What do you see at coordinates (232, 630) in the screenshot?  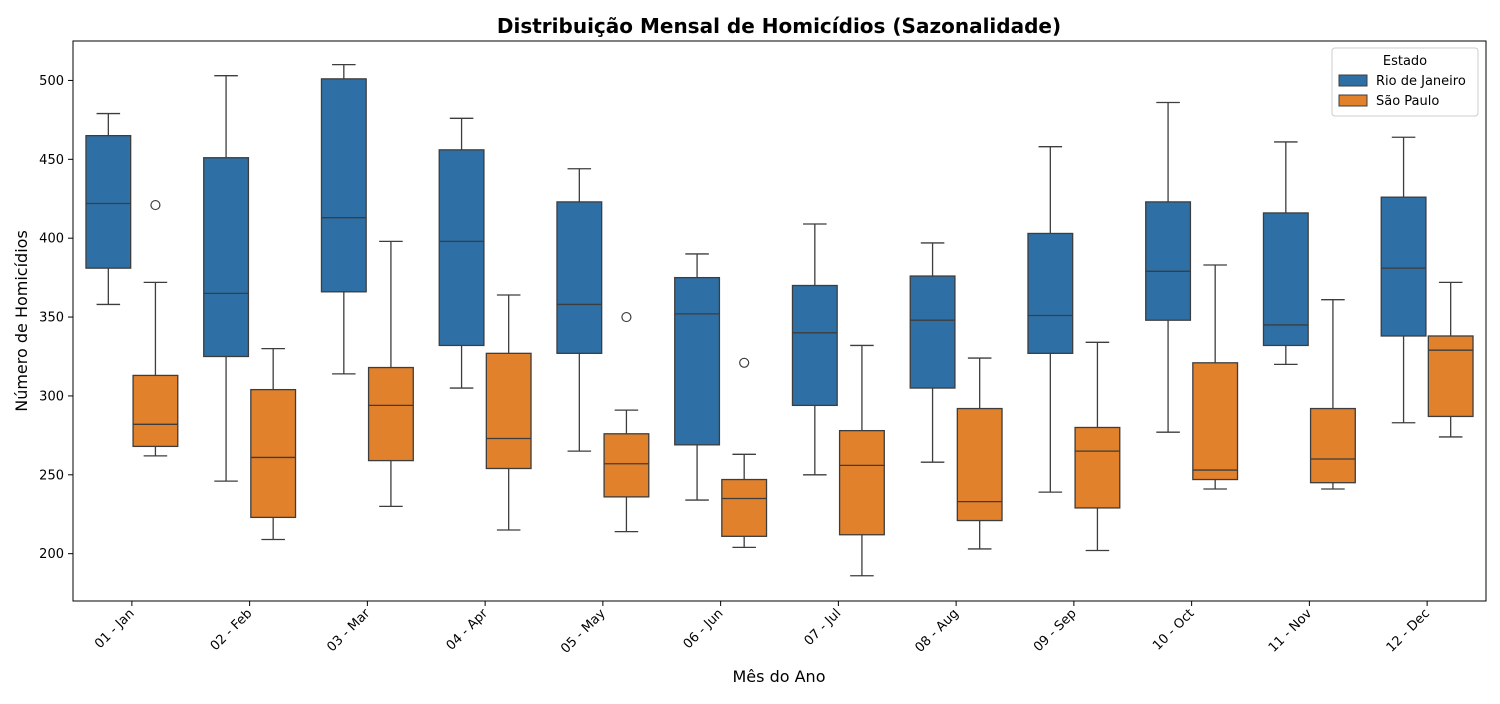 I see `x-tick-label: 02 - Feb` at bounding box center [232, 630].